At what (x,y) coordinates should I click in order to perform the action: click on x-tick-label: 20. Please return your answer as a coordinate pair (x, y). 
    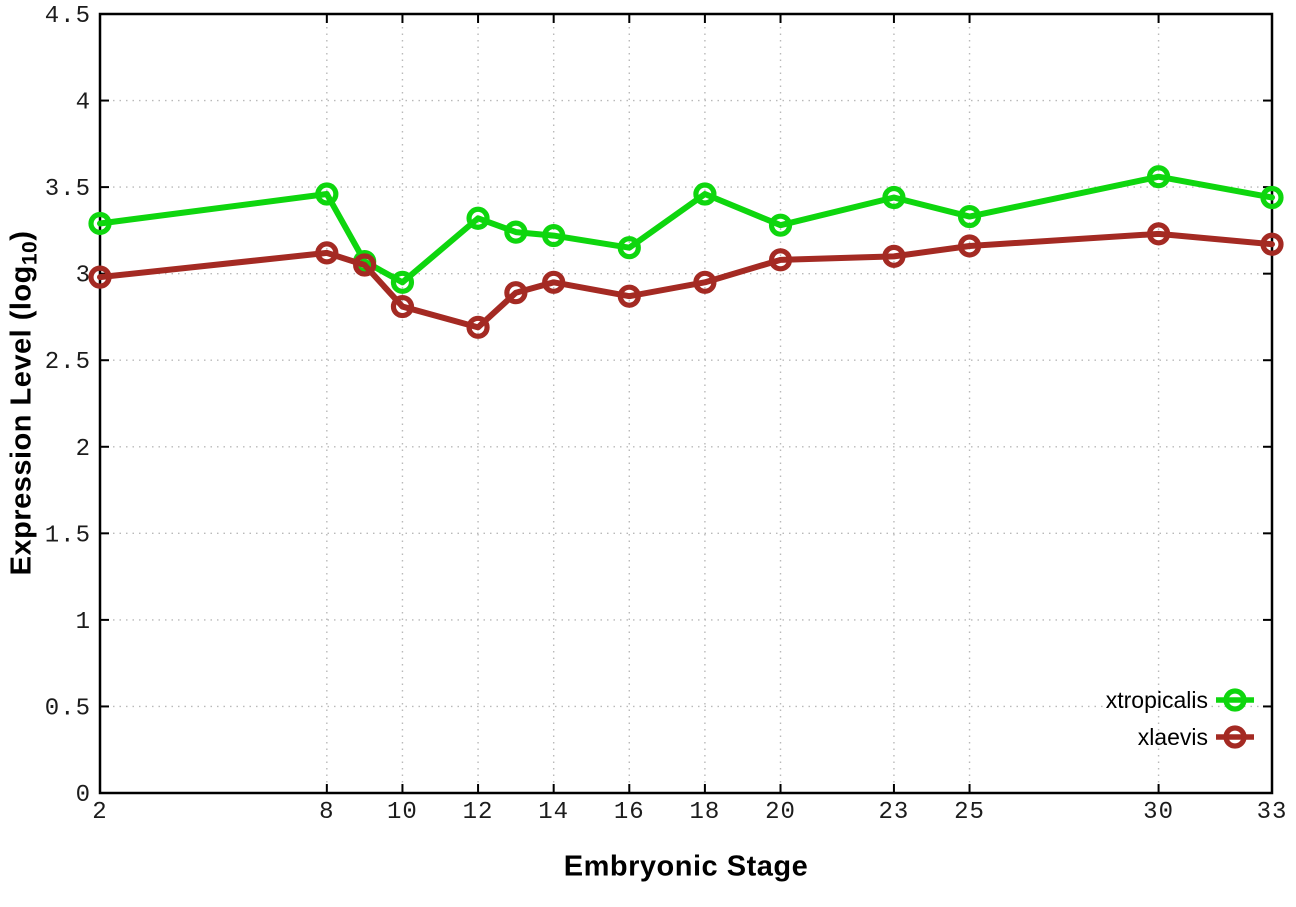
    Looking at the image, I should click on (780, 812).